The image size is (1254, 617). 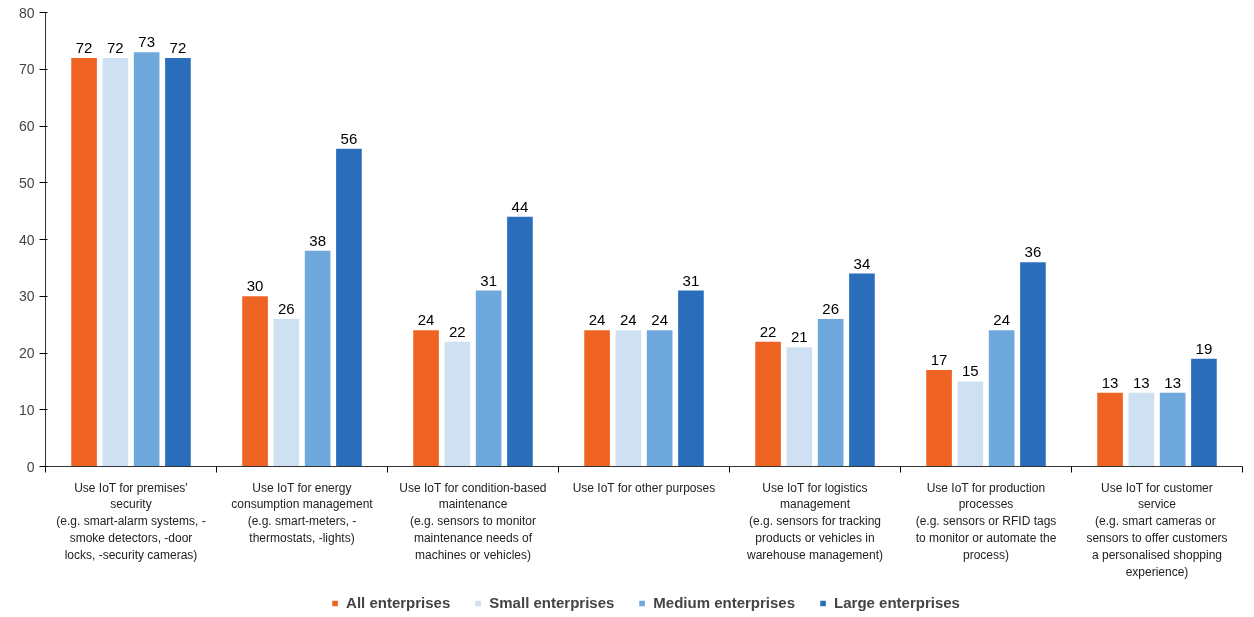 I want to click on x-tick-label: Use IoT for customer service (e.g. smart cameras or sensors to offer customers a personalised shopping experience), so click(x=1157, y=529).